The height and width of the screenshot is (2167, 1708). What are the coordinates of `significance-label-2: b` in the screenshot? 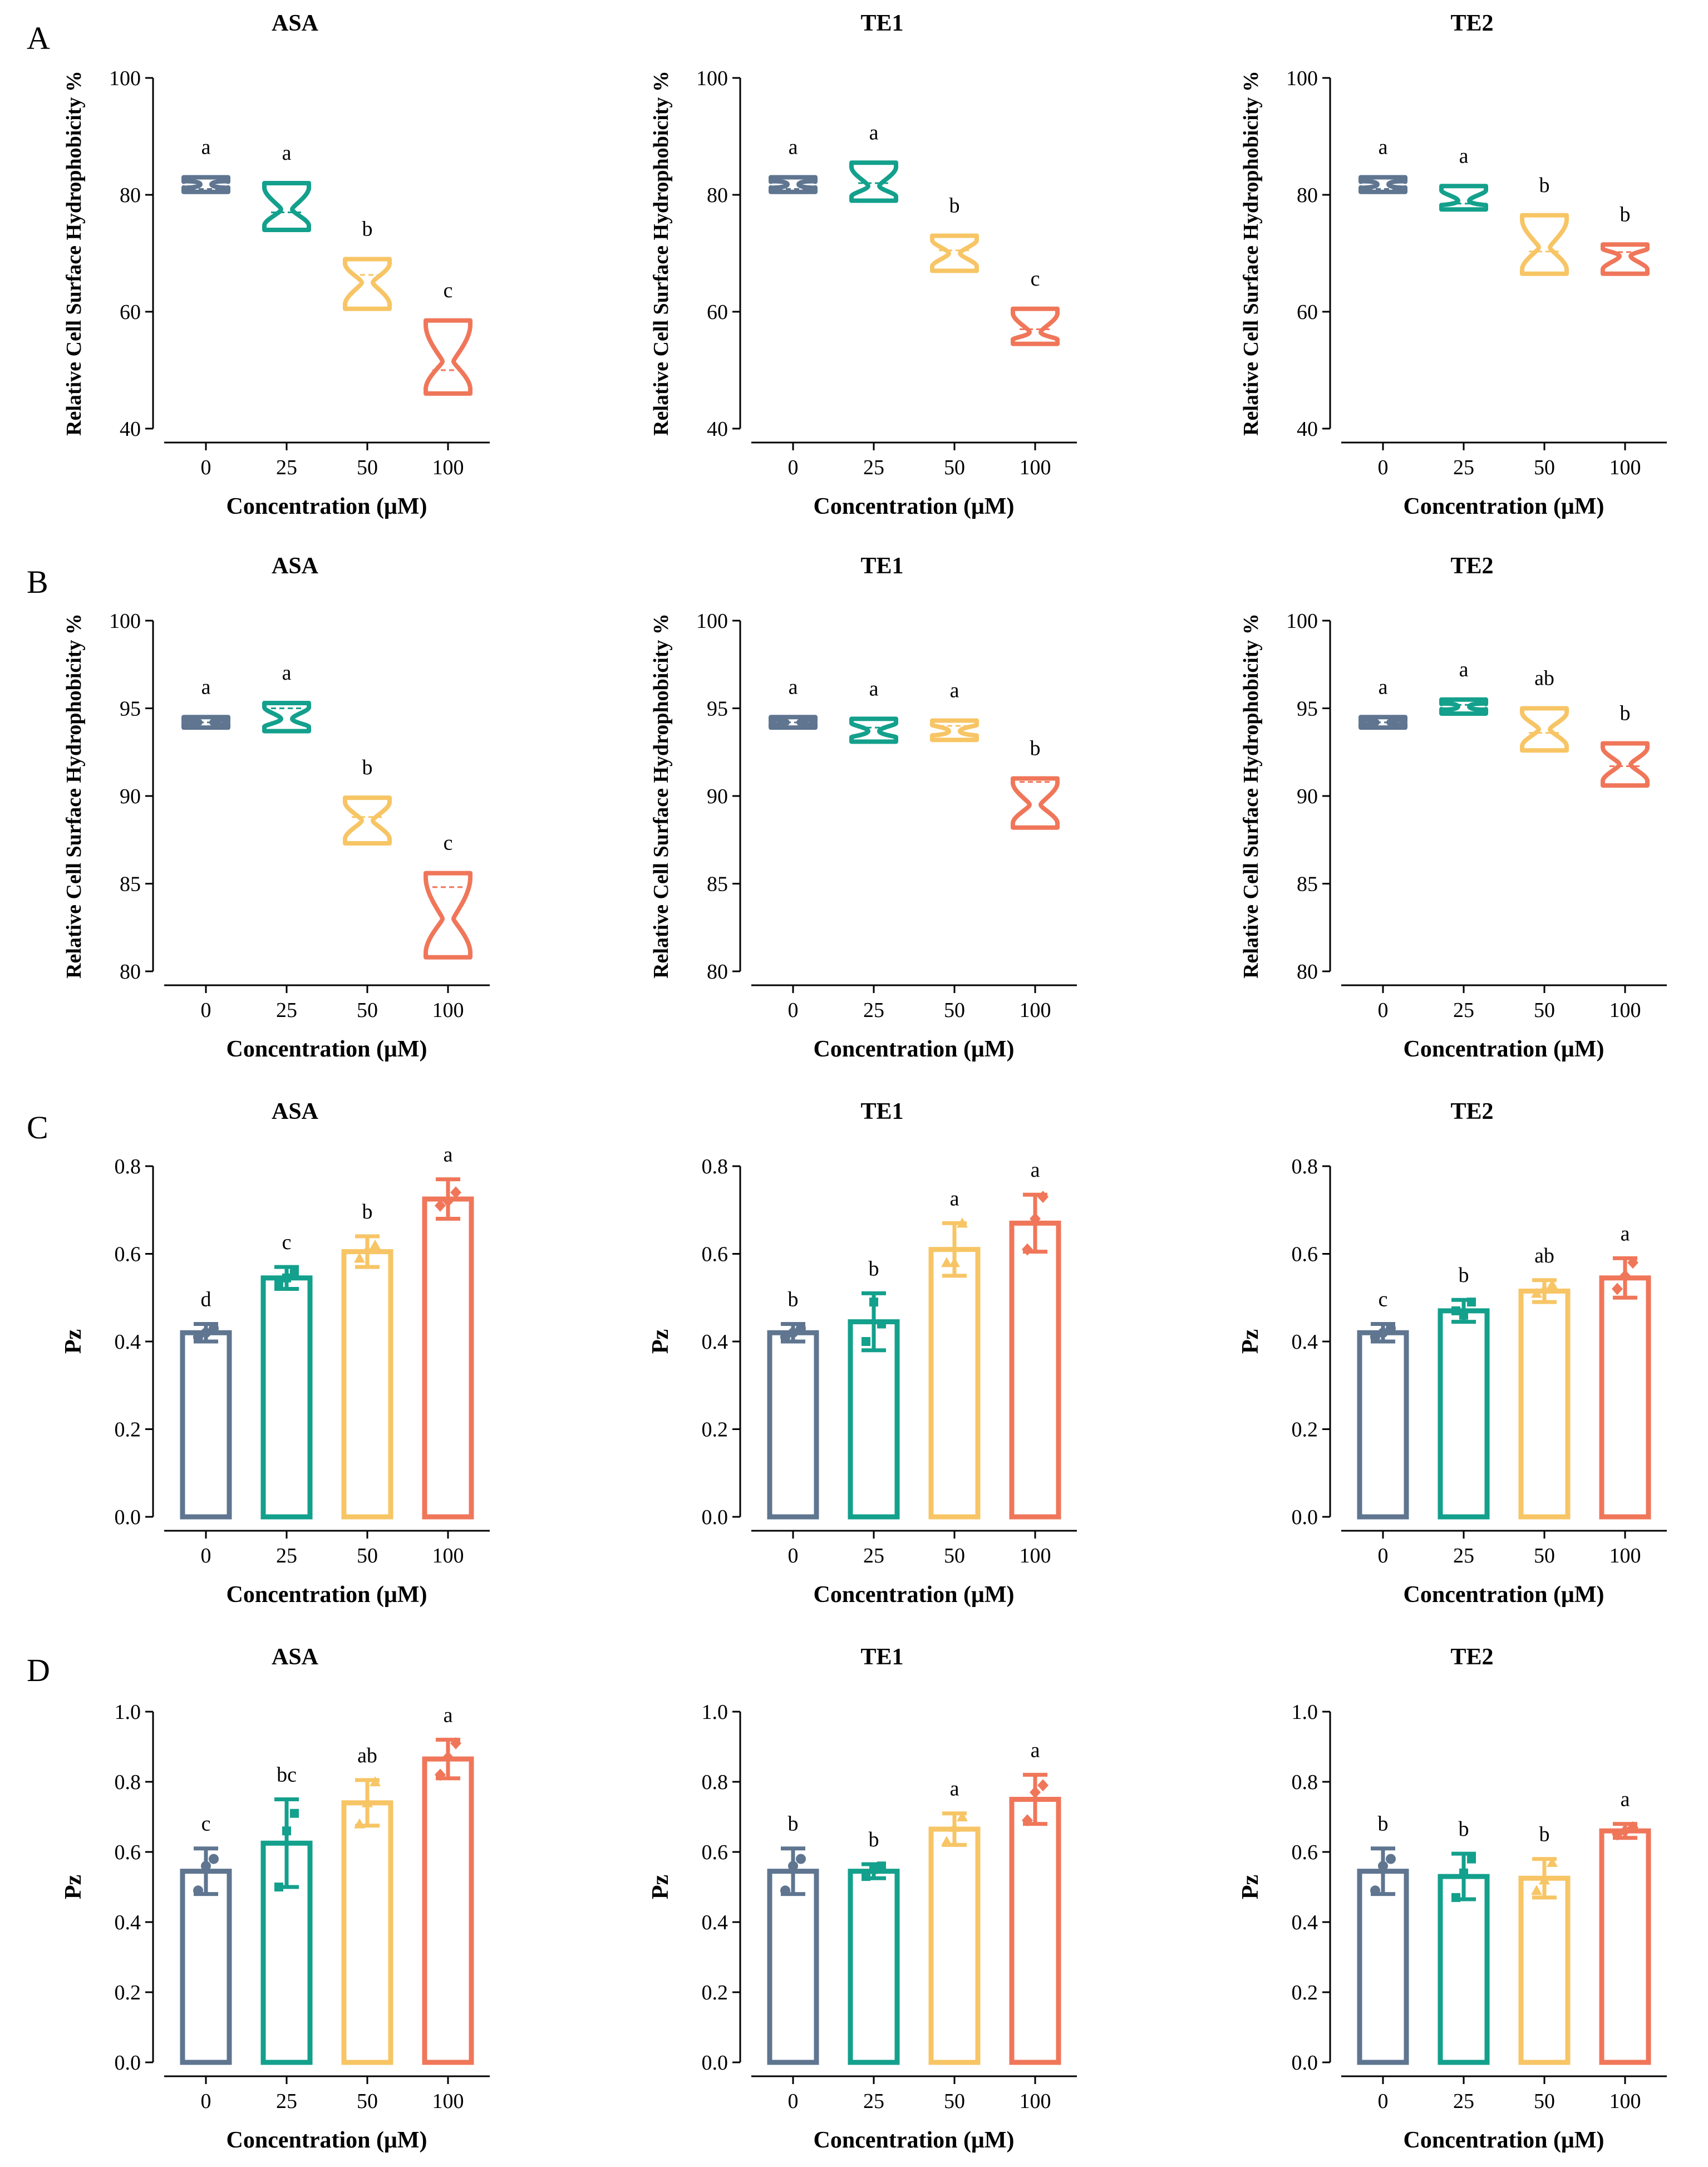 It's located at (367, 229).